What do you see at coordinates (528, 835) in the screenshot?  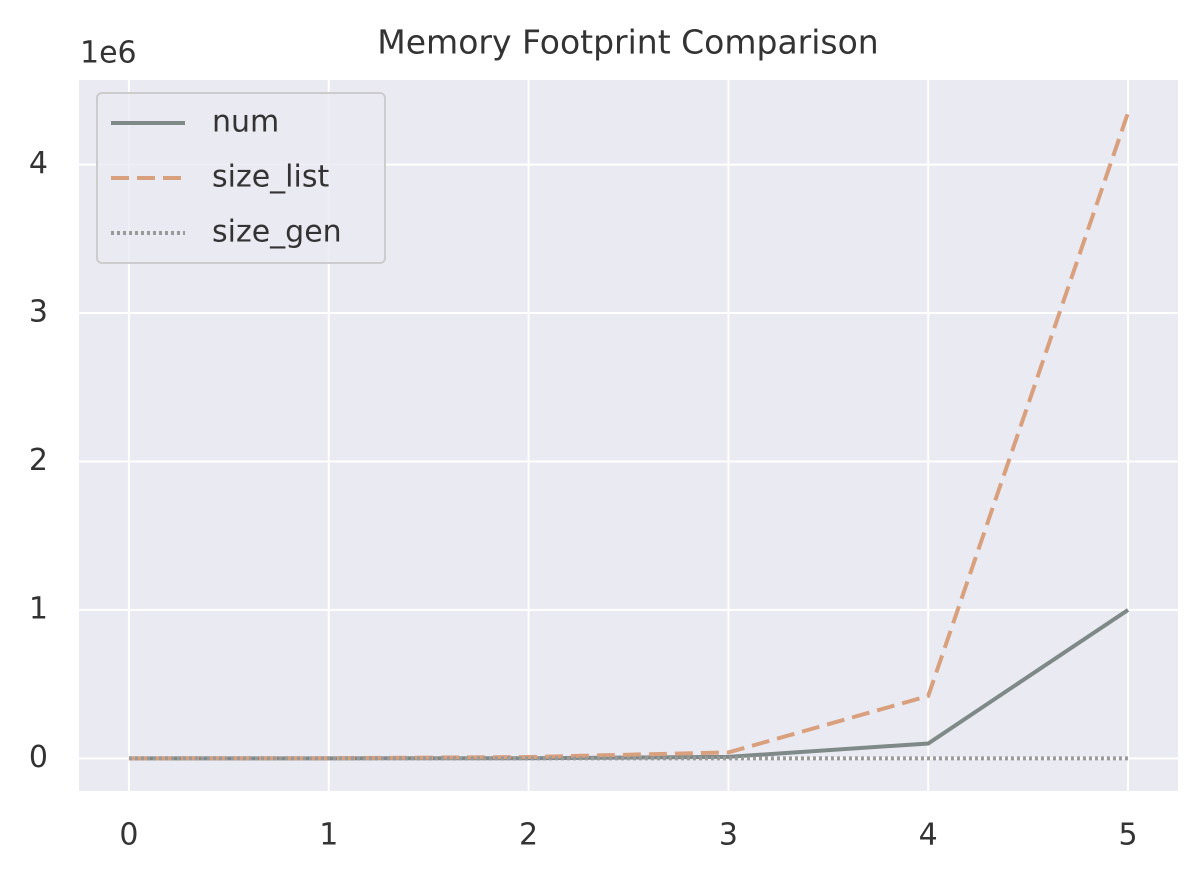 I see `x-tick-label: 2` at bounding box center [528, 835].